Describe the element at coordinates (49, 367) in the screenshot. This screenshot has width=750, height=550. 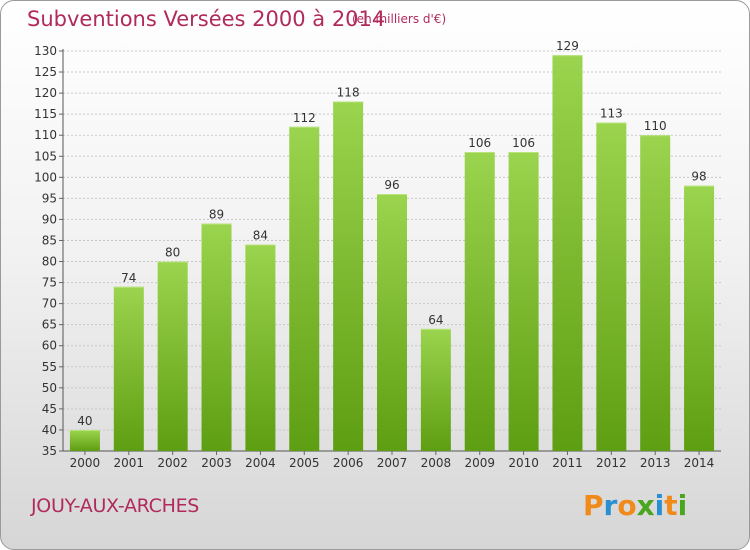
I see `y-tick-label: 55` at that location.